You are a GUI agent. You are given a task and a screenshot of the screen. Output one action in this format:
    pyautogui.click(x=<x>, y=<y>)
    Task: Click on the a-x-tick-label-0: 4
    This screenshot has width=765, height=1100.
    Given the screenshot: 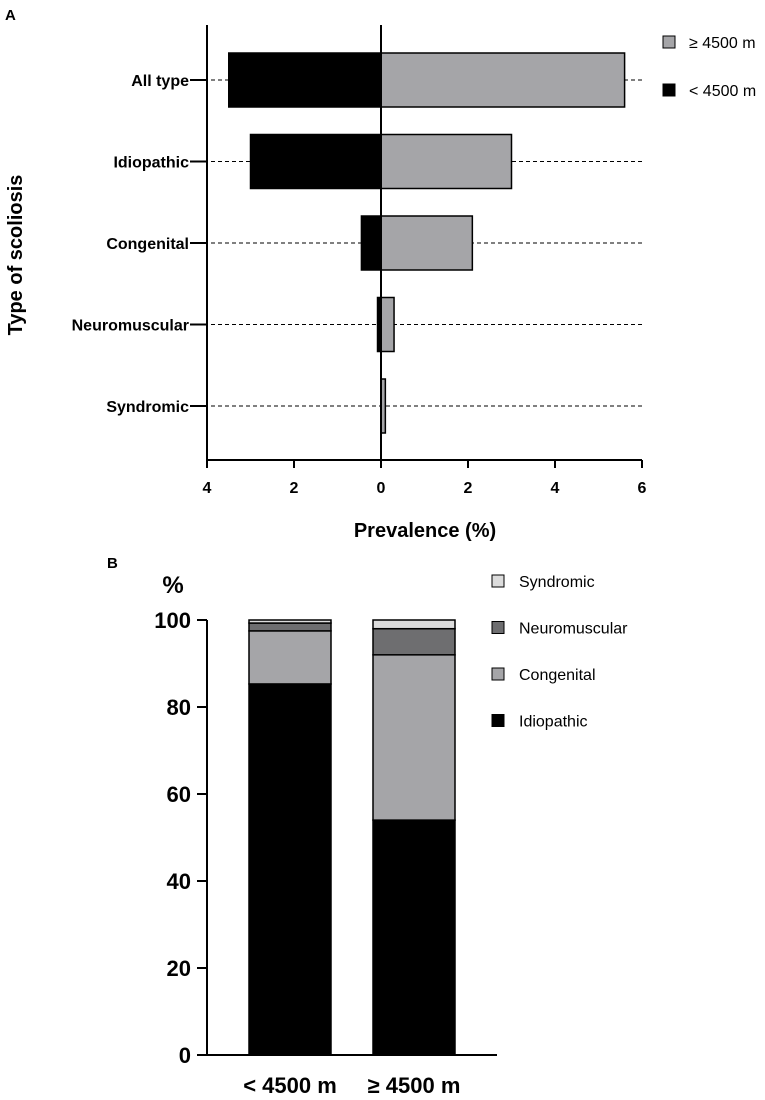 What is the action you would take?
    pyautogui.click(x=207, y=488)
    